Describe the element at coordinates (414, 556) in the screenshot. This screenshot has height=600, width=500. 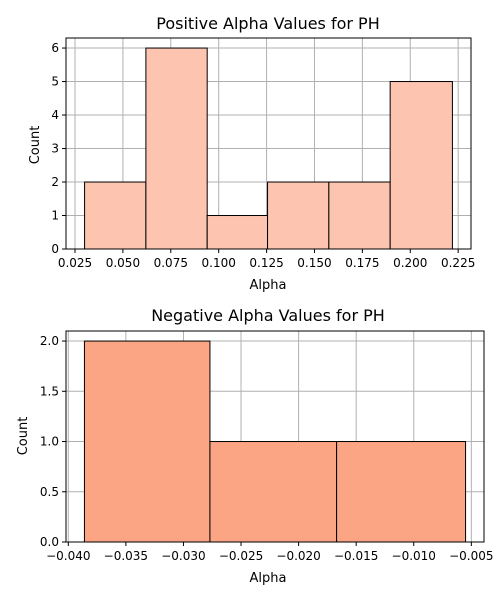
I see `x-tick-label: −0.010` at that location.